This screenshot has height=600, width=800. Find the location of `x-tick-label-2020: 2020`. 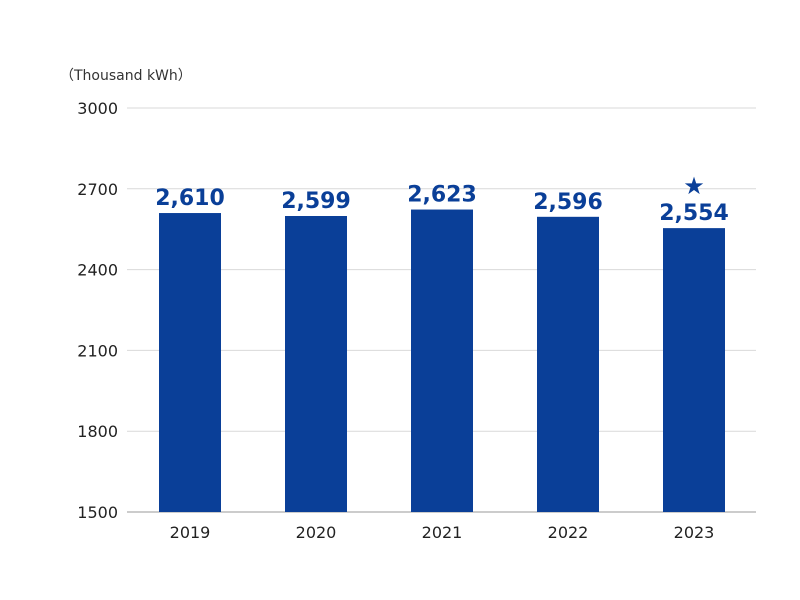

x-tick-label-2020: 2020 is located at coordinates (316, 532).